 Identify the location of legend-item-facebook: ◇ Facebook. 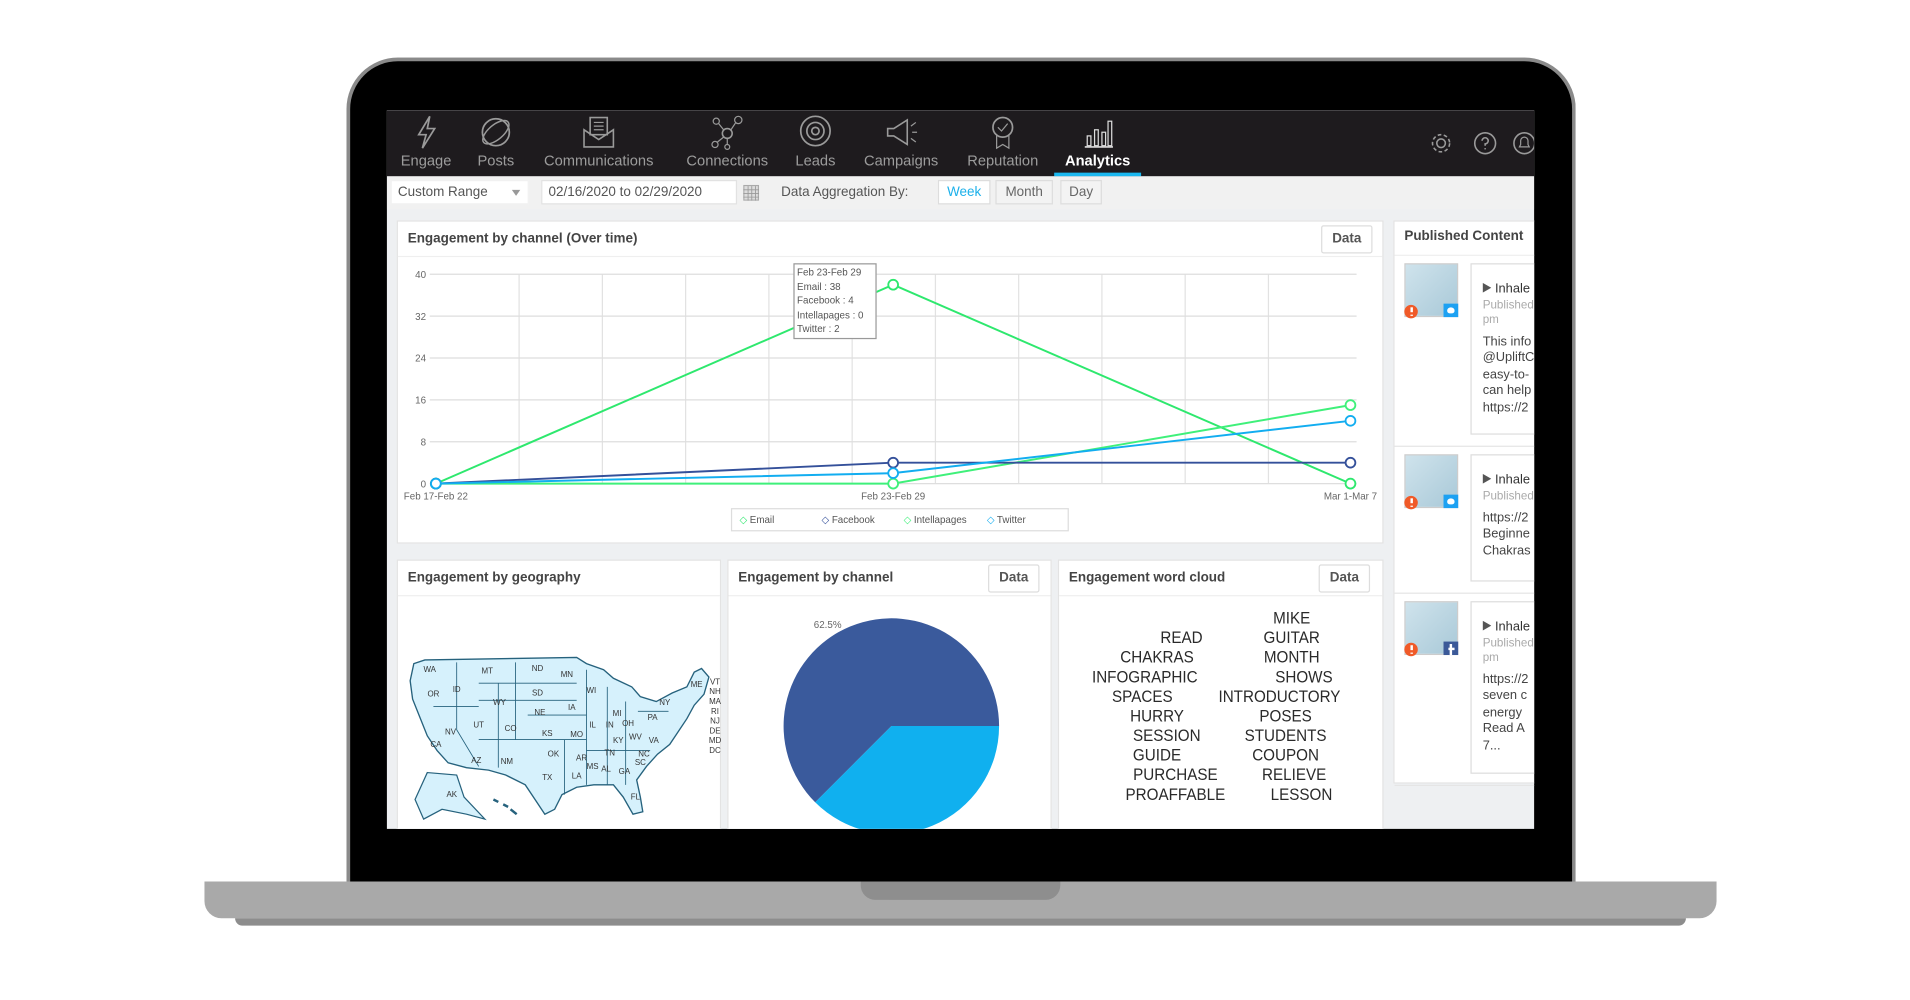
(848, 519).